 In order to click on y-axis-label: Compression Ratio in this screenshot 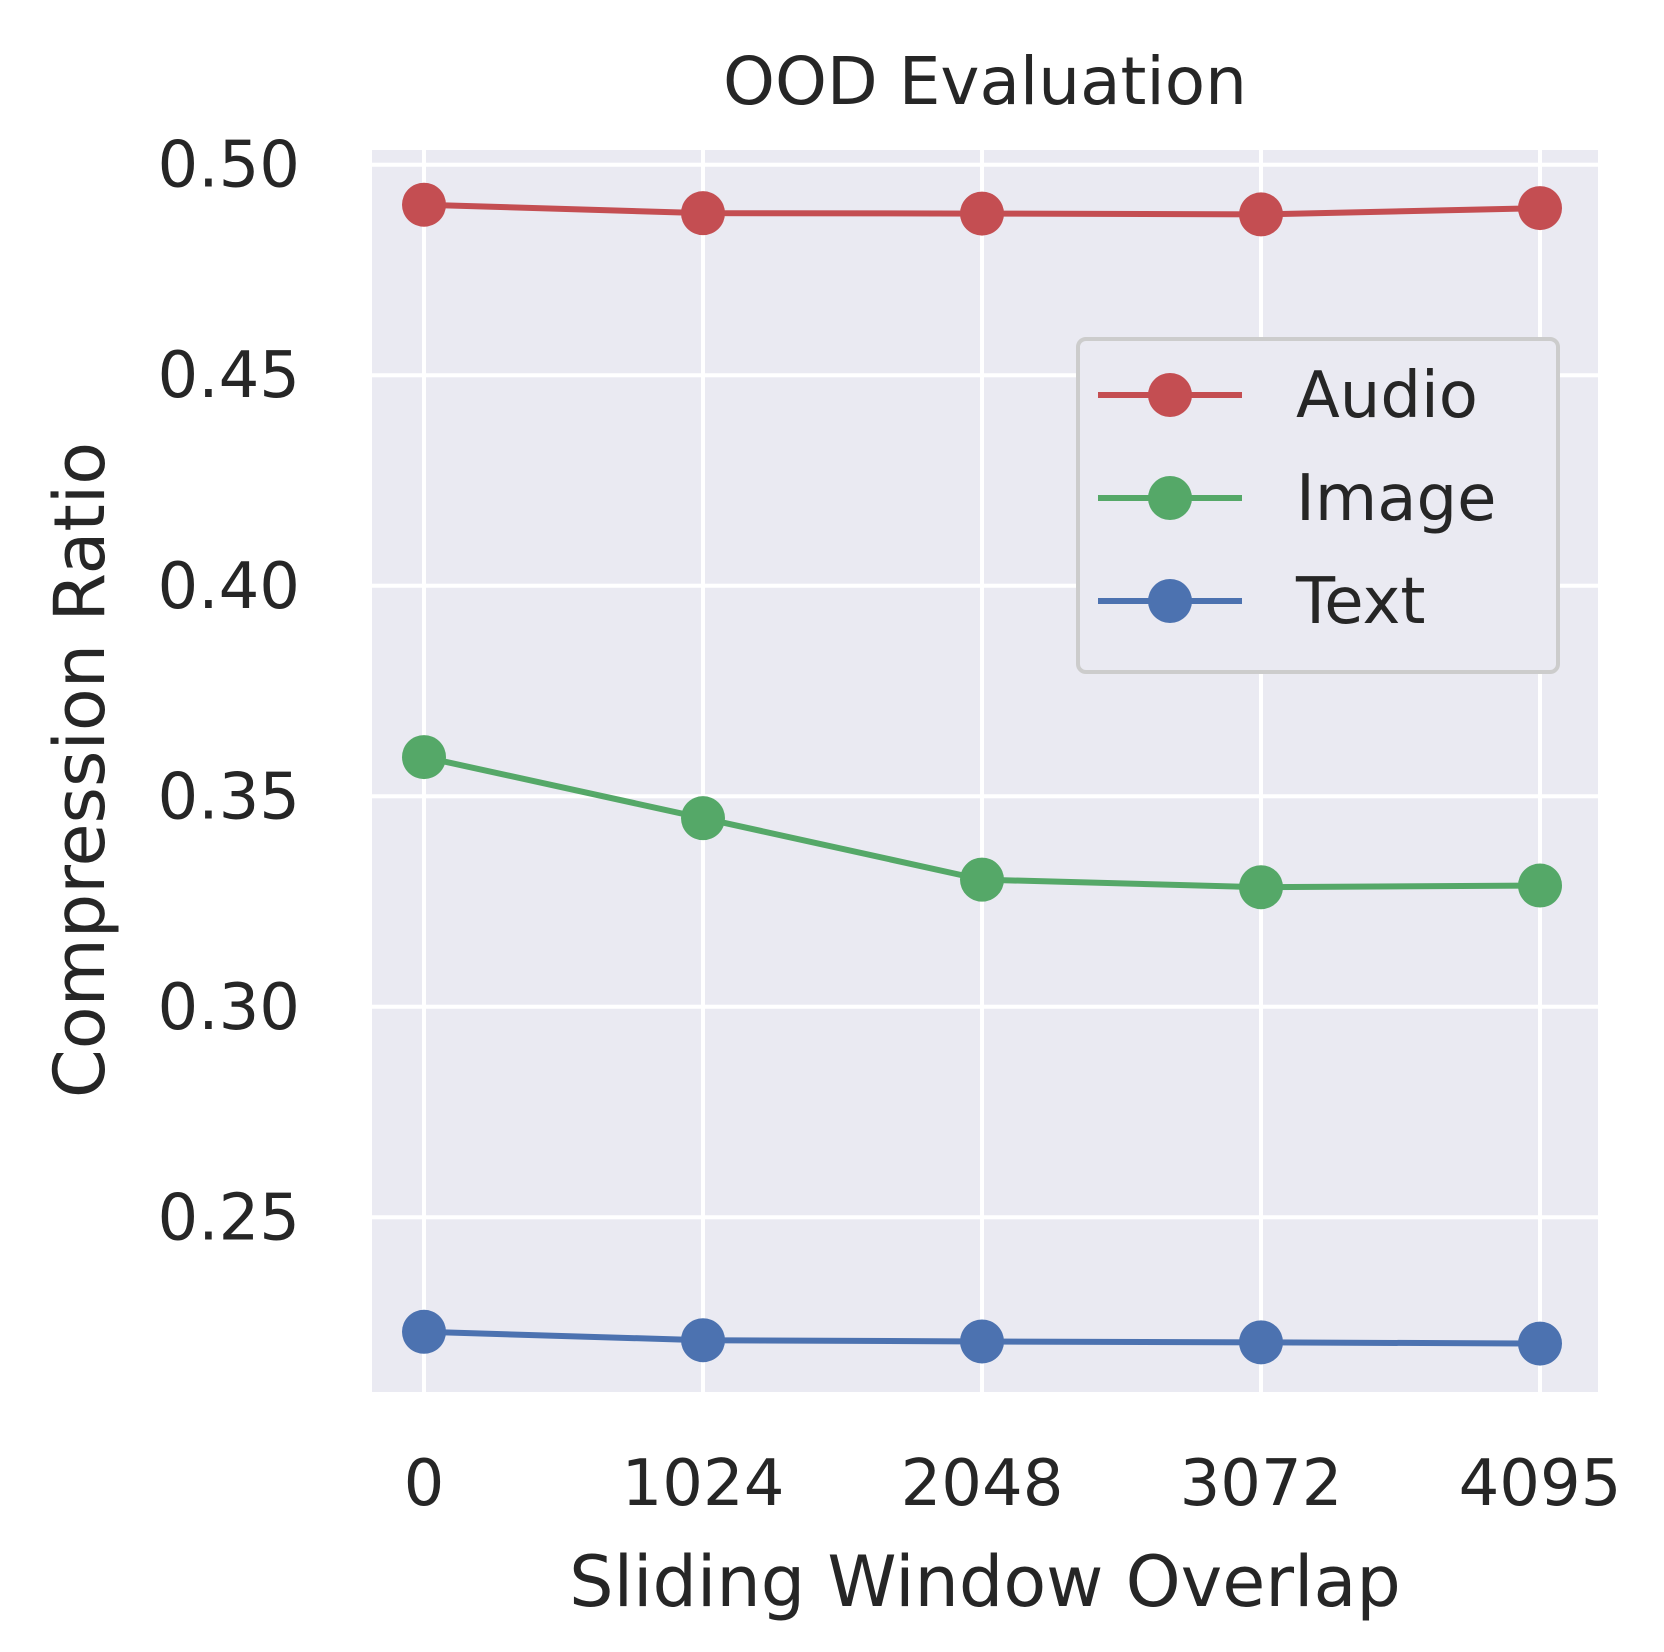, I will do `click(80, 770)`.